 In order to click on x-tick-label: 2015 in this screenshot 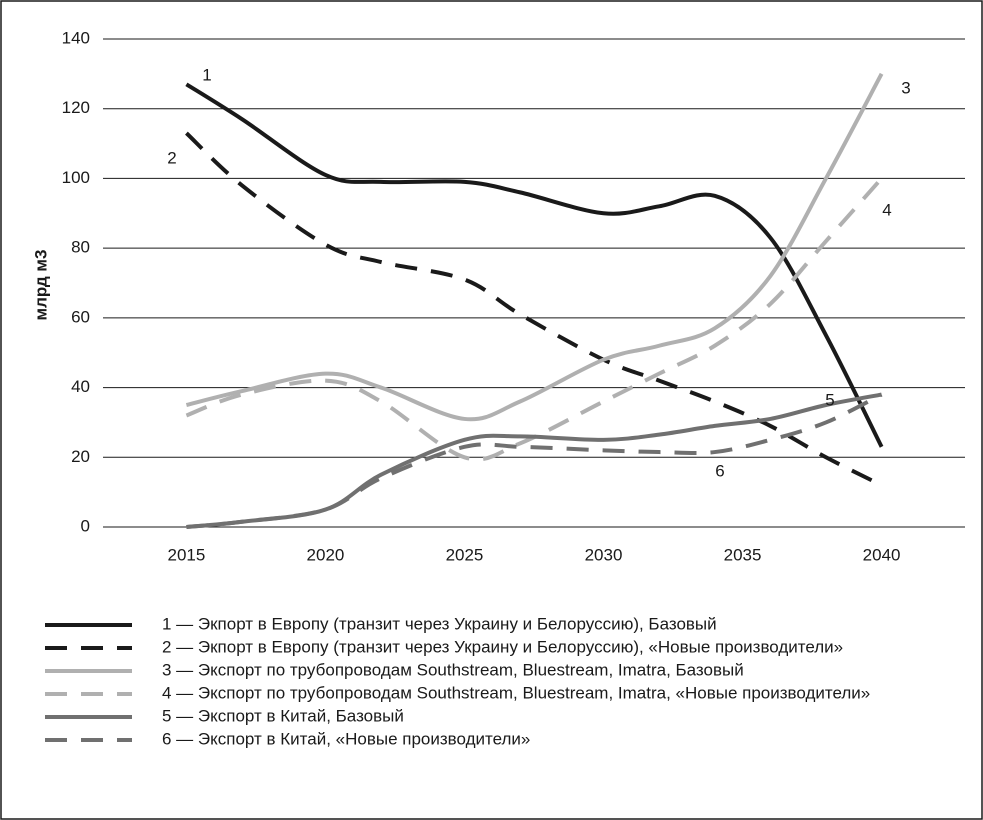, I will do `click(187, 554)`.